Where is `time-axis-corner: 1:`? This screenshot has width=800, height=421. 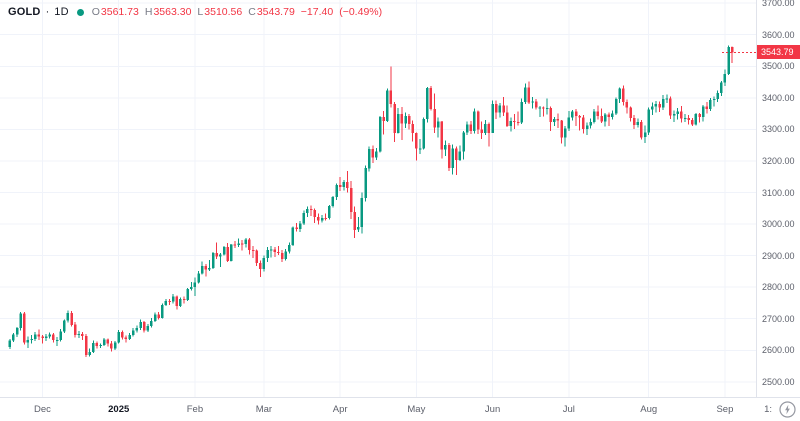
time-axis-corner: 1: is located at coordinates (780, 409).